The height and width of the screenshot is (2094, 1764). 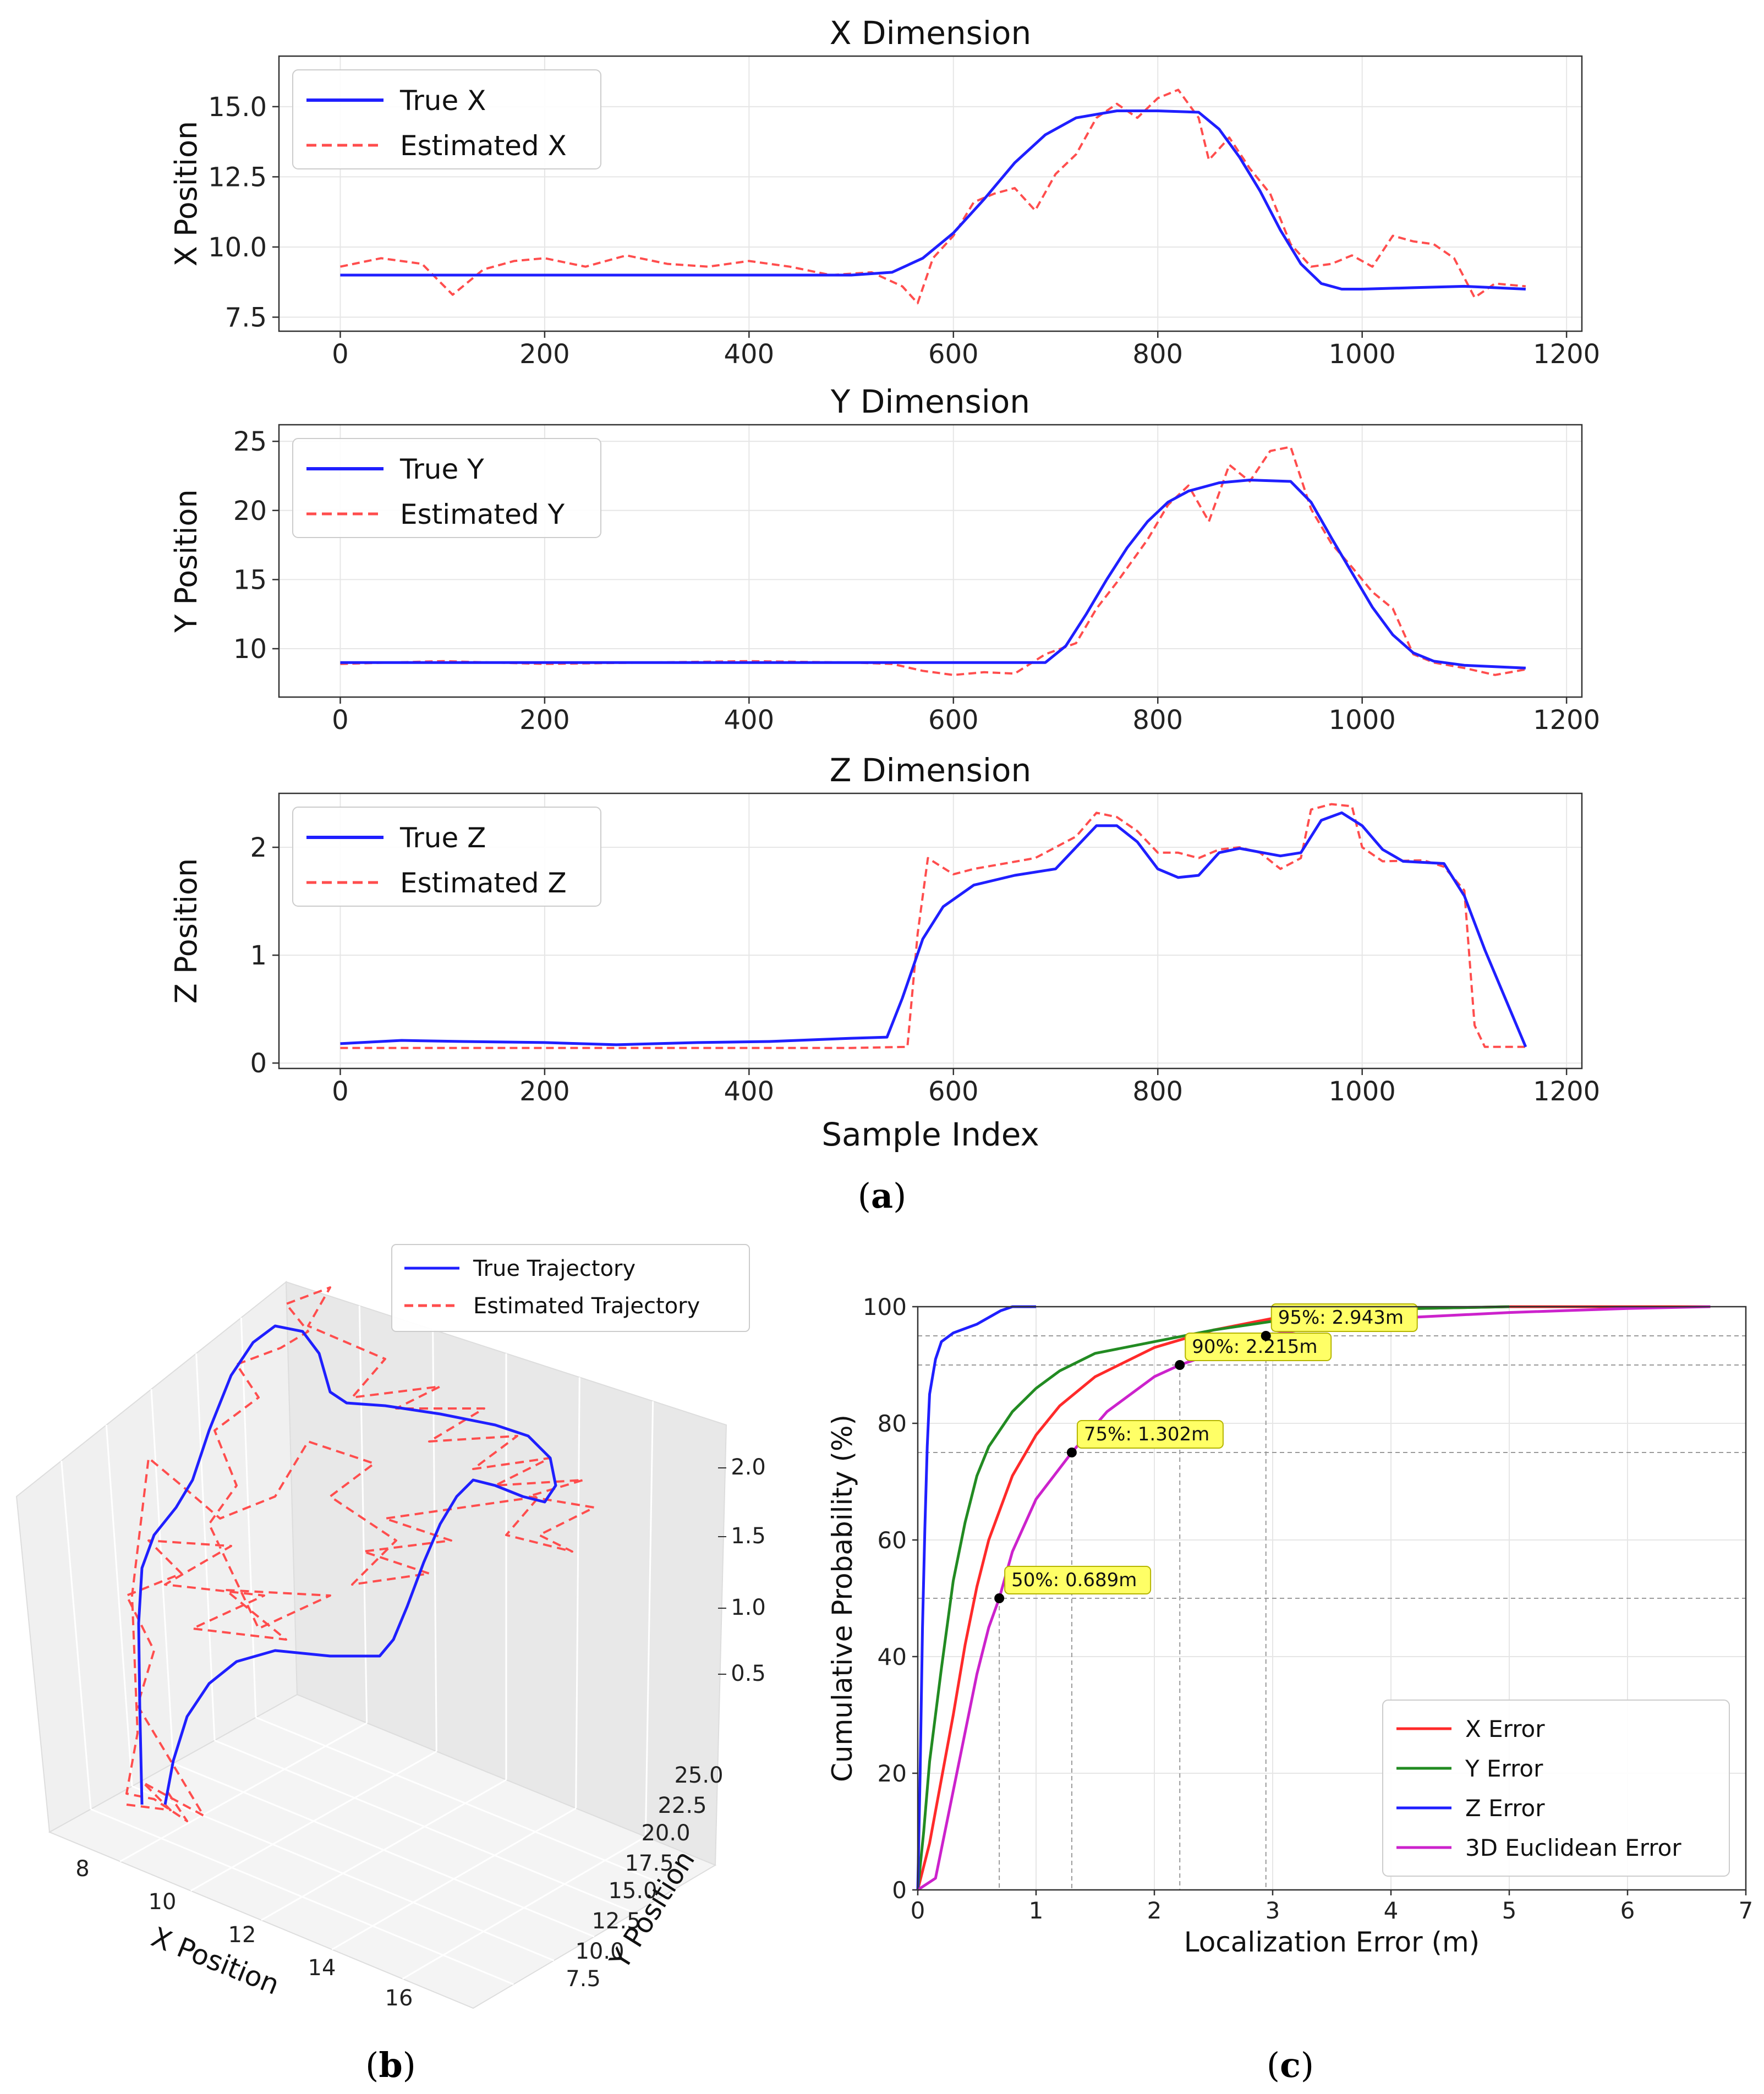 I want to click on y-tick-label: 10, so click(x=250, y=649).